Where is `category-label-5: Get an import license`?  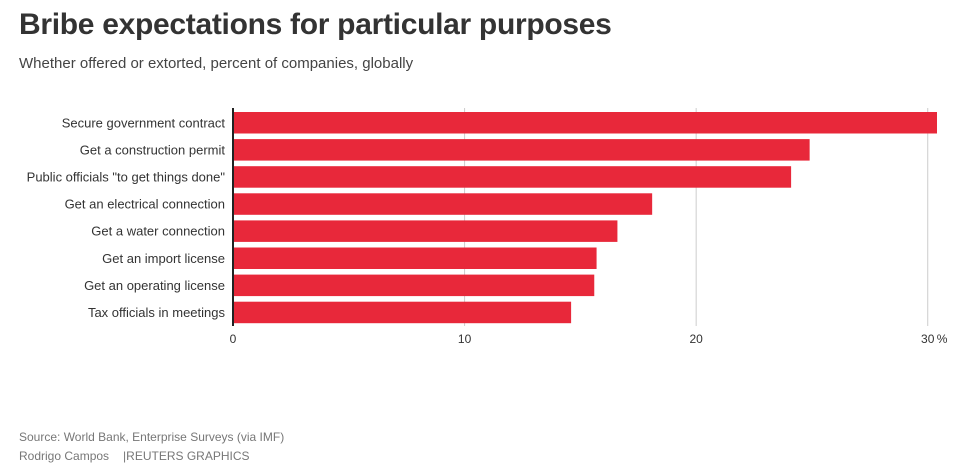 category-label-5: Get an import license is located at coordinates (163, 258).